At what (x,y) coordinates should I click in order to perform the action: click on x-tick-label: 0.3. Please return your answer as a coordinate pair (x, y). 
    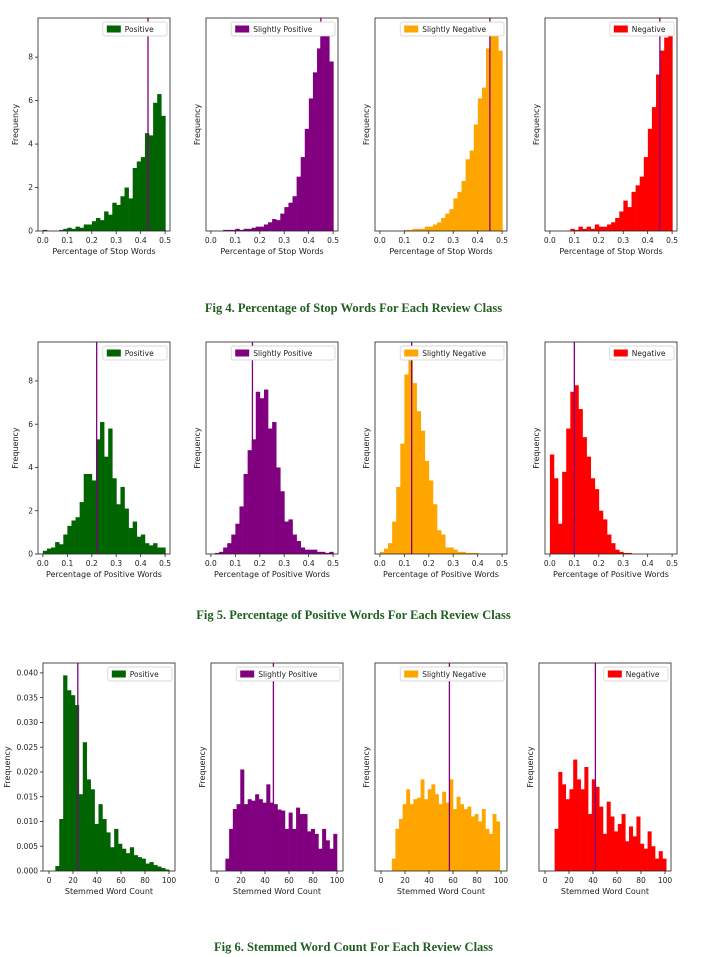
    Looking at the image, I should click on (453, 563).